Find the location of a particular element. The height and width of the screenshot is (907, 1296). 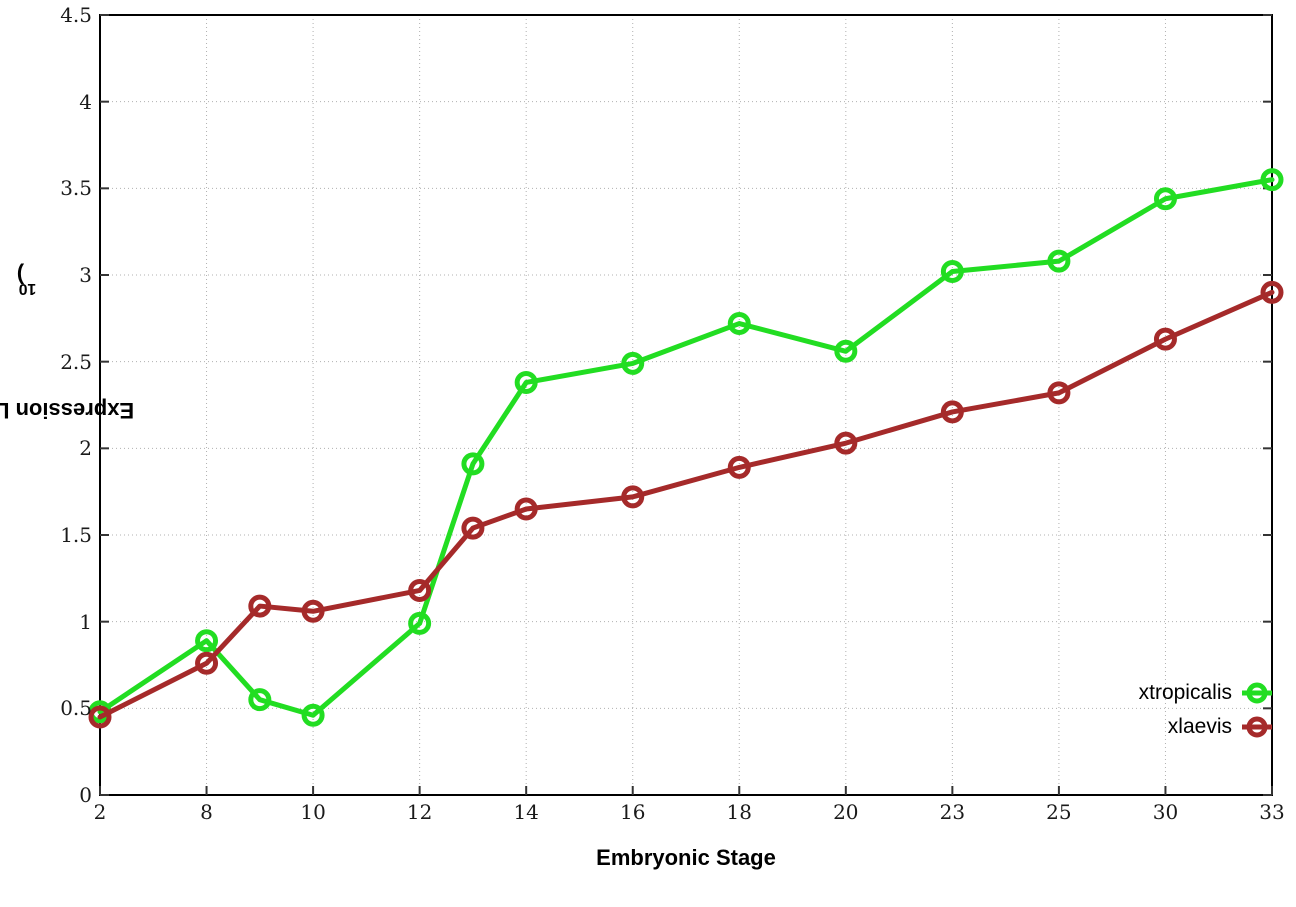

x-axis-tick-label: 8 is located at coordinates (206, 812).